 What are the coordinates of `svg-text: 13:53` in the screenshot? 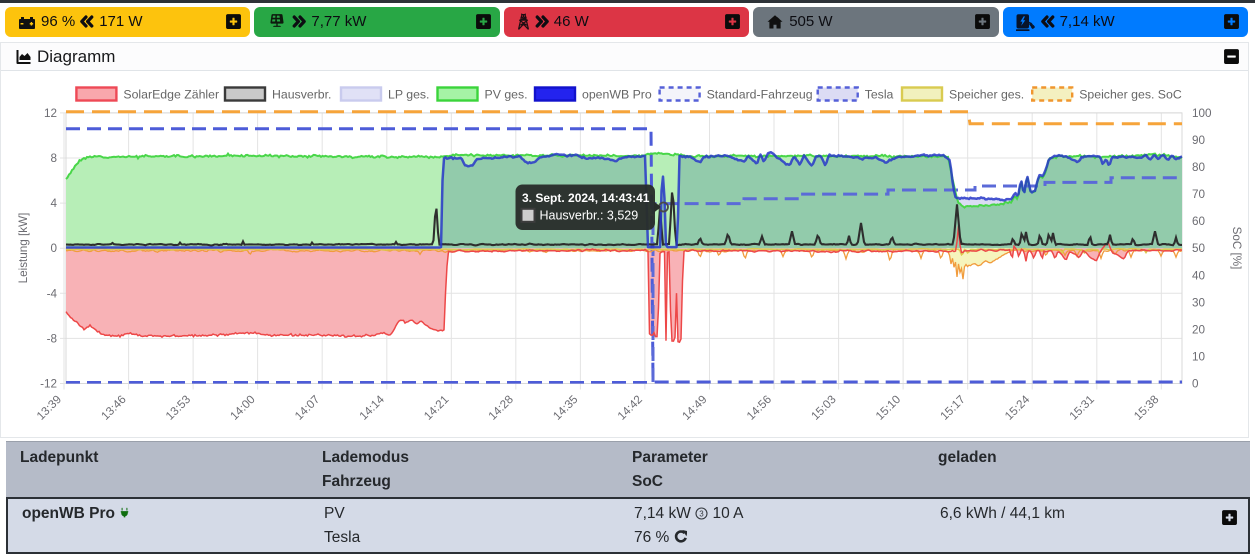 It's located at (178, 408).